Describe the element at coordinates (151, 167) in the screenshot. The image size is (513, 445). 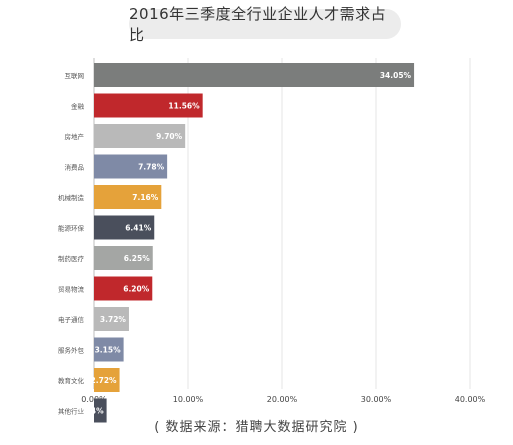
I see `value-label: 7.78%` at that location.